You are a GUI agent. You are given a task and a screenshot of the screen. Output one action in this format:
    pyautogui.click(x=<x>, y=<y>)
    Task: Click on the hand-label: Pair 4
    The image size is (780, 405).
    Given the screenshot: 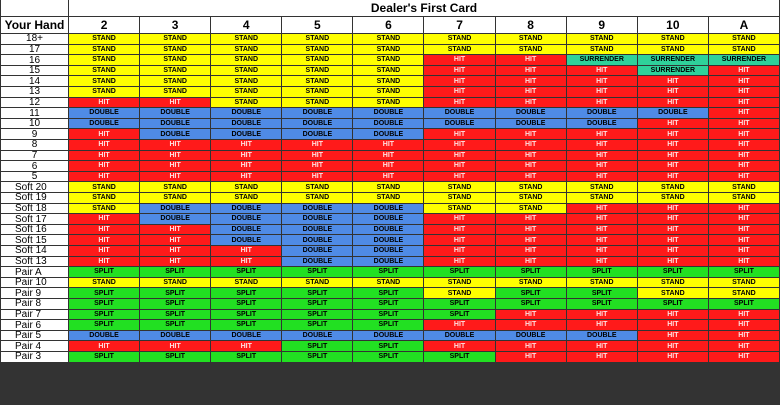 What is the action you would take?
    pyautogui.click(x=34, y=346)
    